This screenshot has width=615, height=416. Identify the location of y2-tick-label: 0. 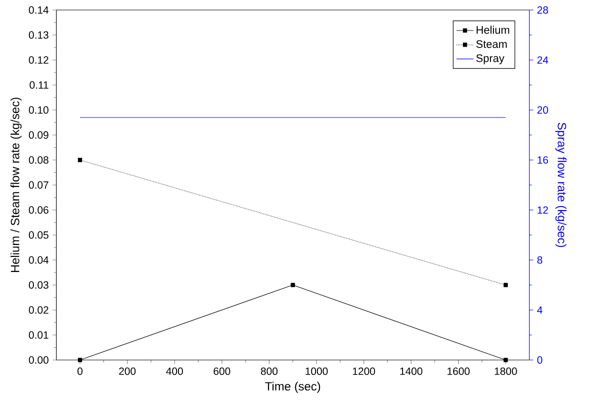
(539, 360).